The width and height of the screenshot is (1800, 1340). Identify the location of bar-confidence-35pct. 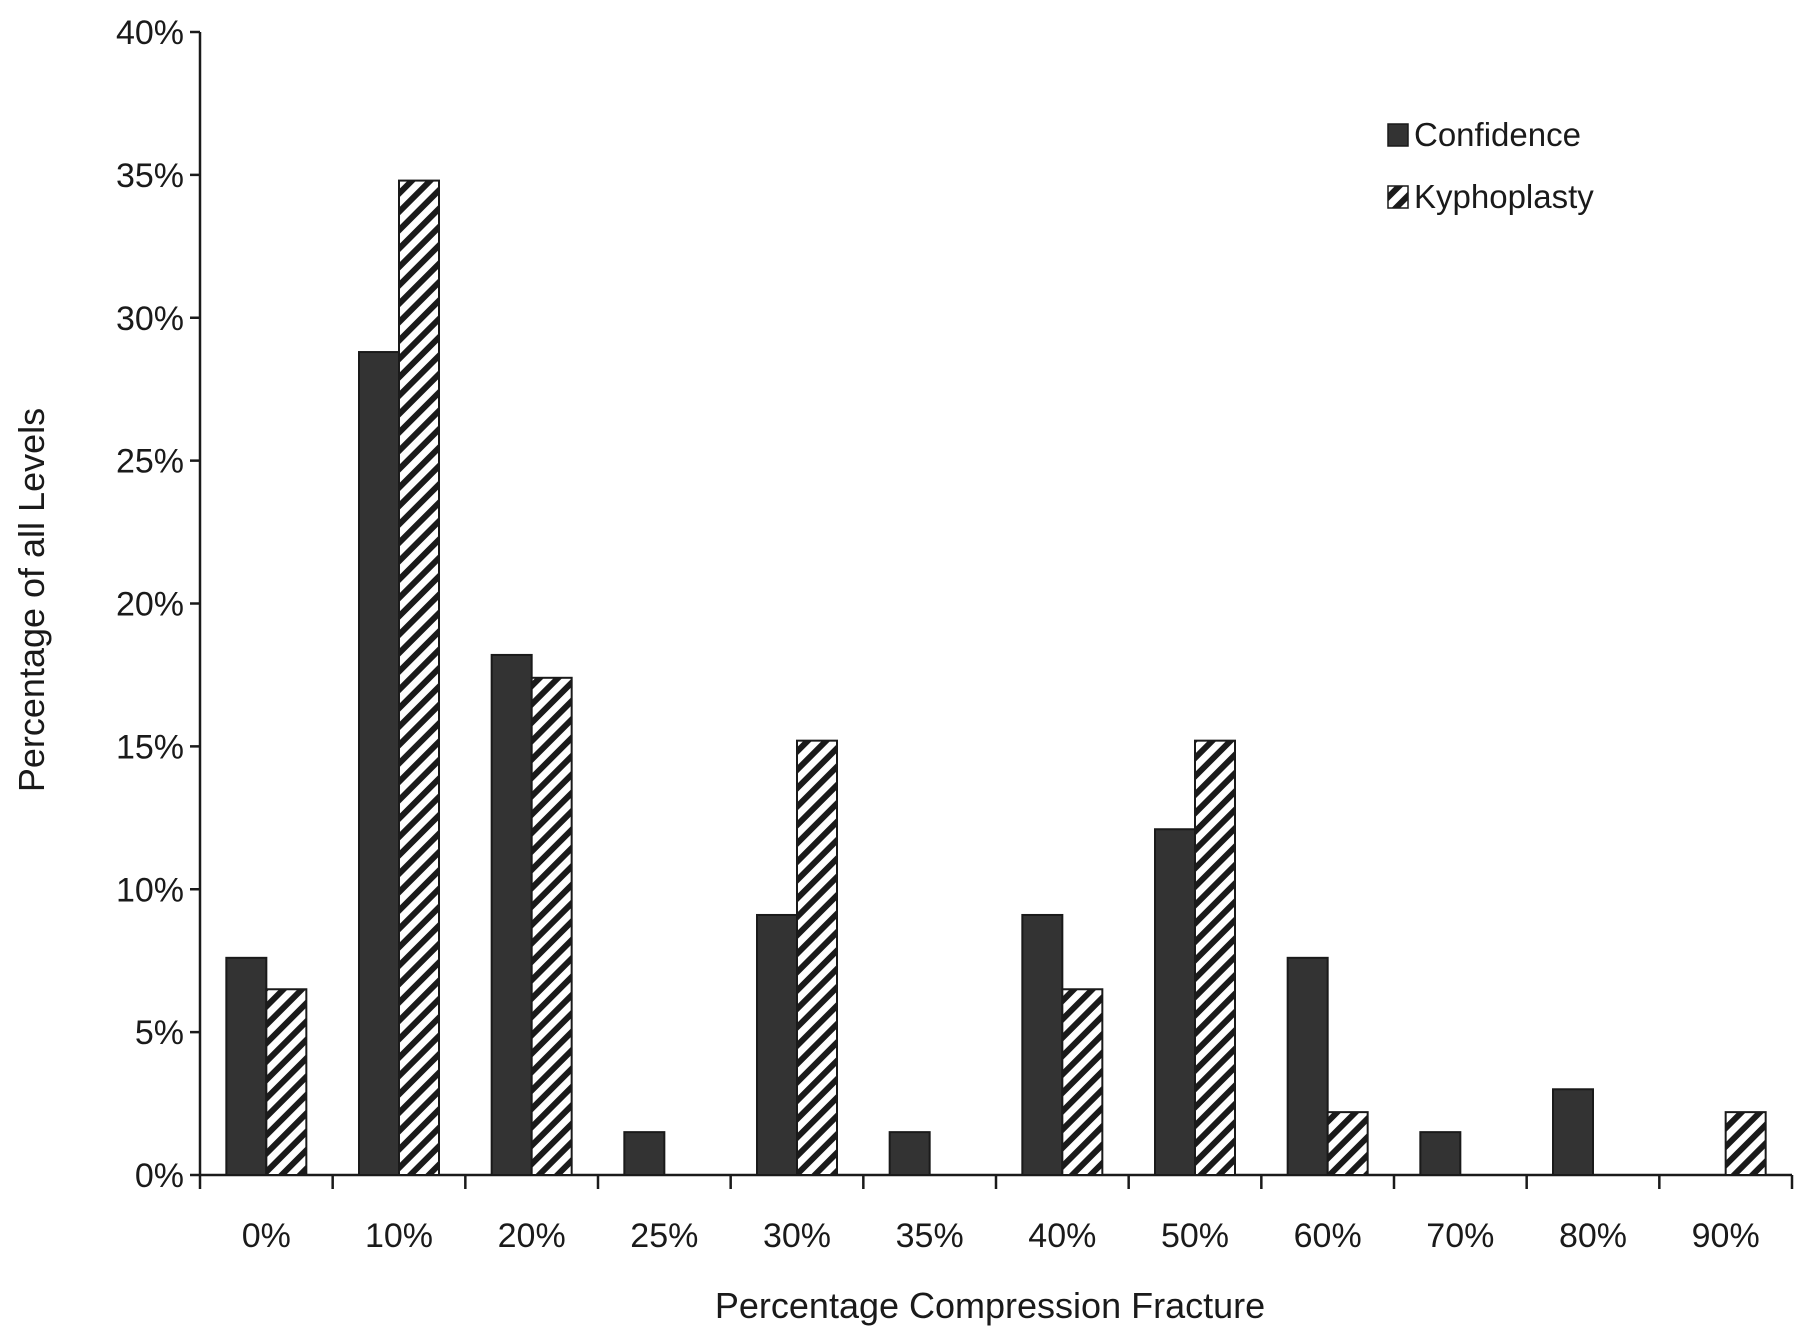
(909, 1153).